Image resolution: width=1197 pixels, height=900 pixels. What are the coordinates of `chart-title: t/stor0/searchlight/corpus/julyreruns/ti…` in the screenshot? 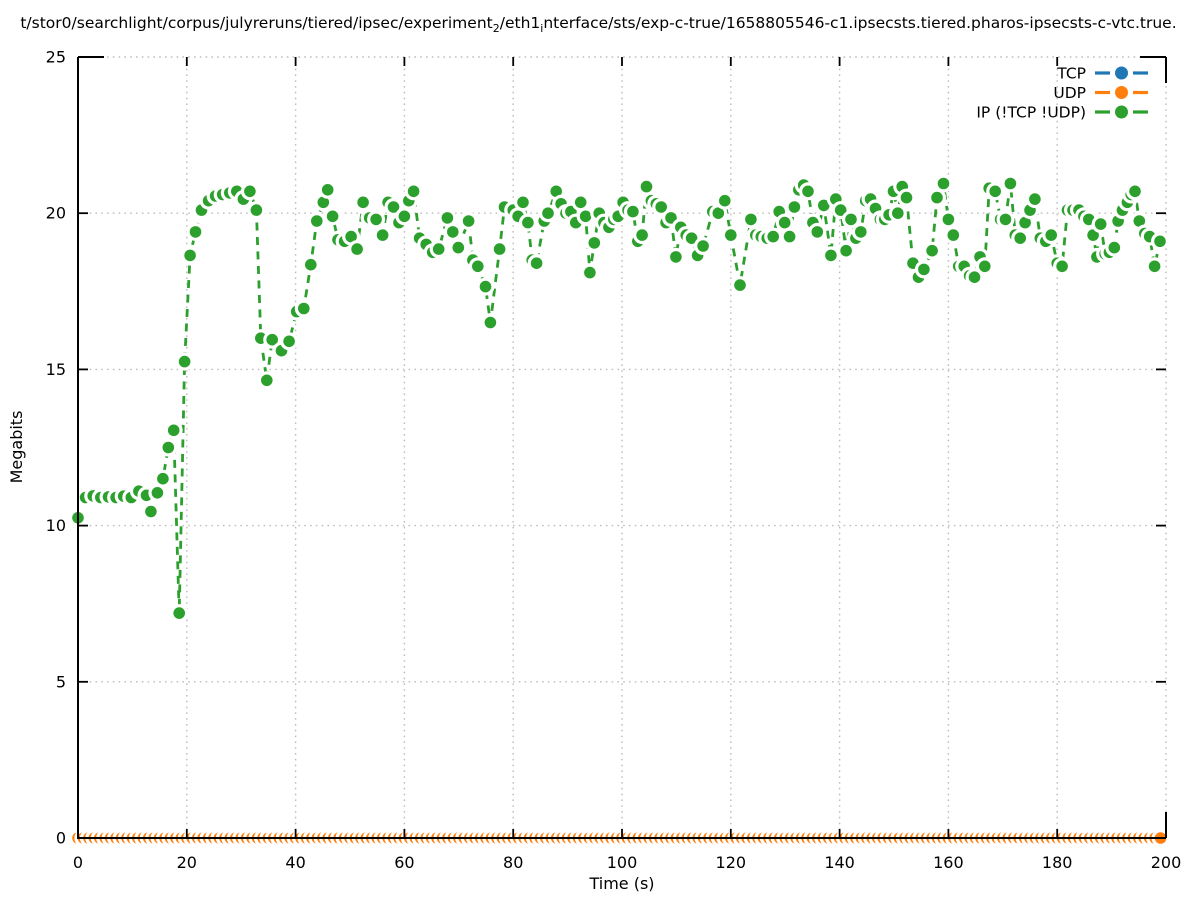 It's located at (598, 26).